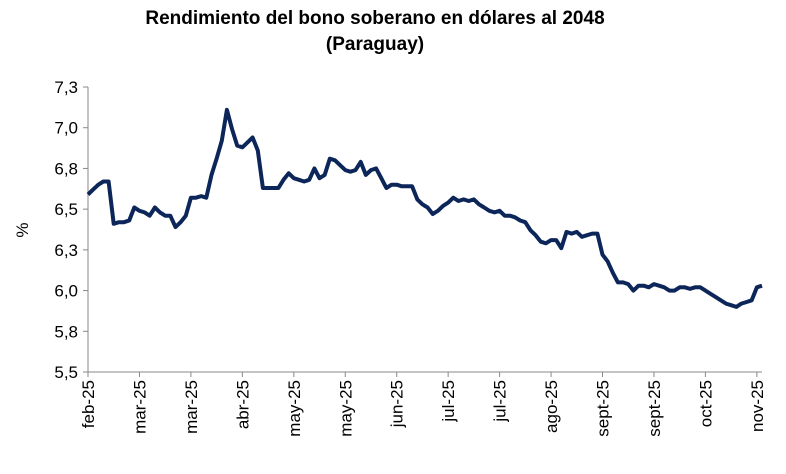 The height and width of the screenshot is (474, 786). I want to click on y-tick-label: 5,8, so click(66, 331).